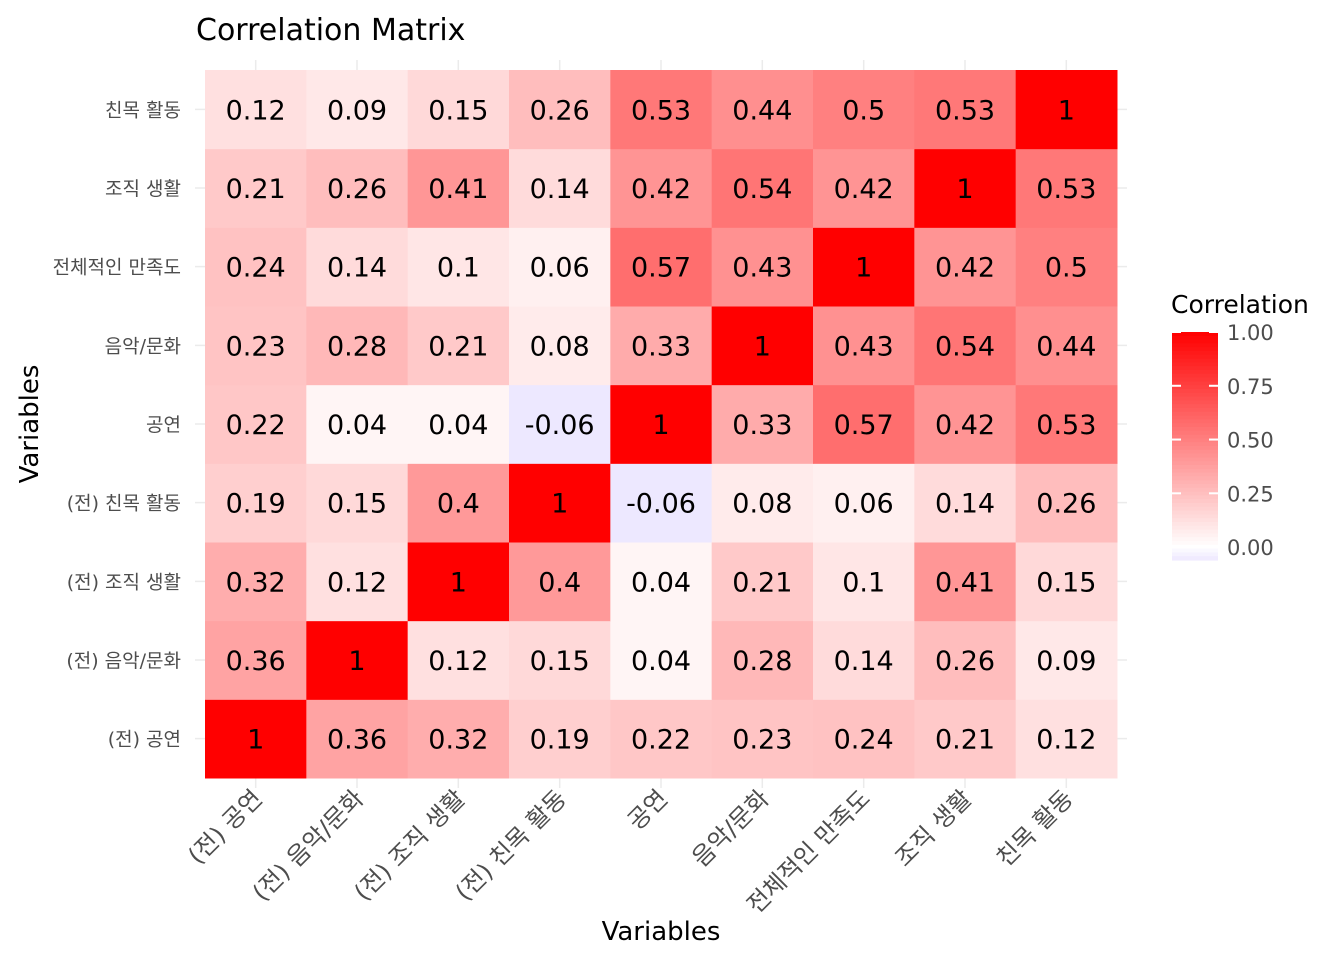 The image size is (1344, 964). I want to click on cell-value-label: 0.04, so click(661, 661).